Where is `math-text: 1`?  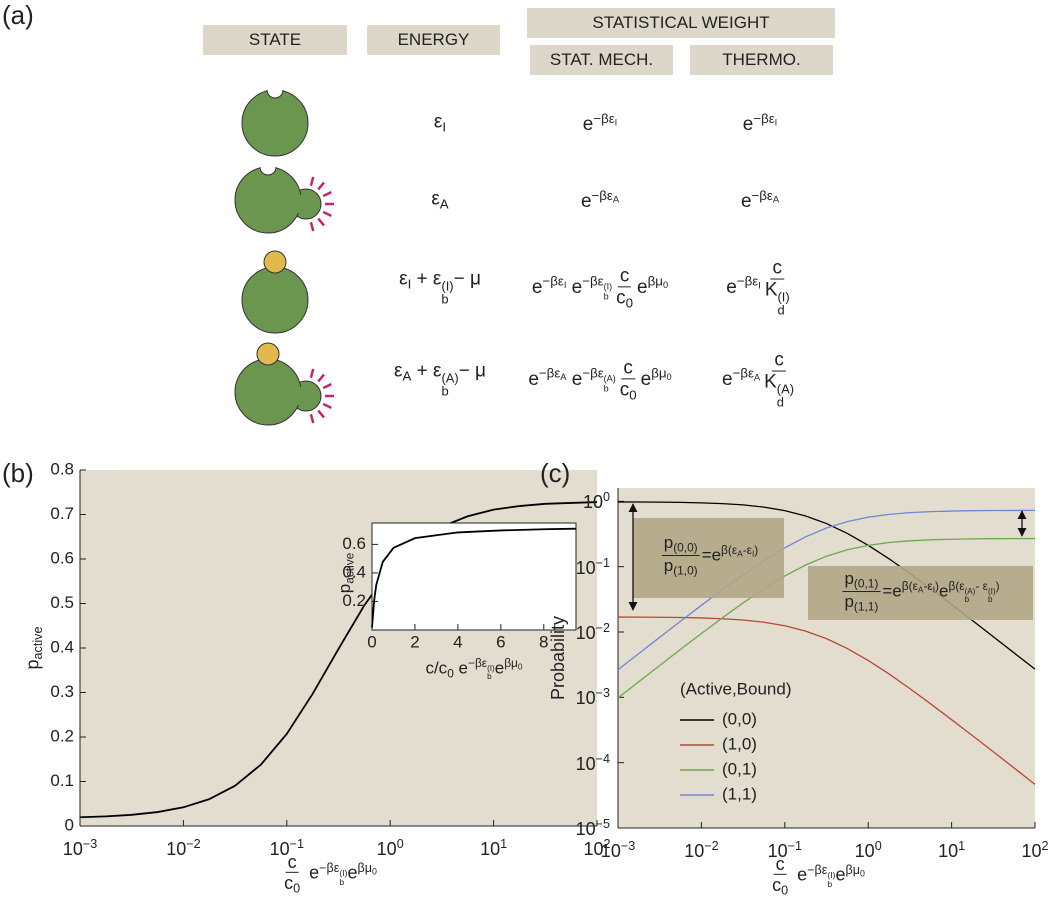 math-text: 1 is located at coordinates (504, 844).